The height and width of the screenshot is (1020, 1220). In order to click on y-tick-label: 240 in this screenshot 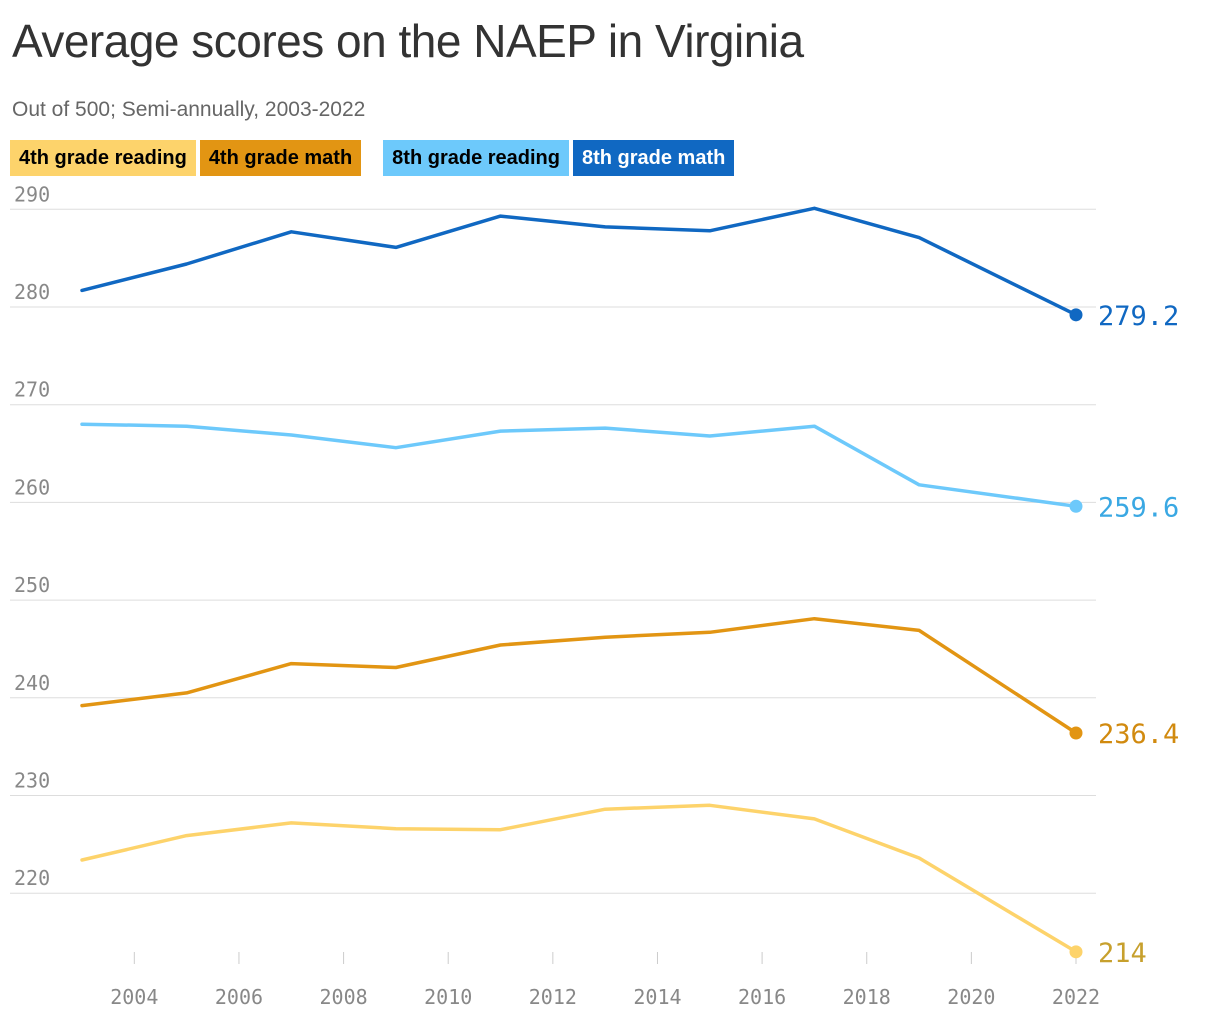, I will do `click(32, 683)`.